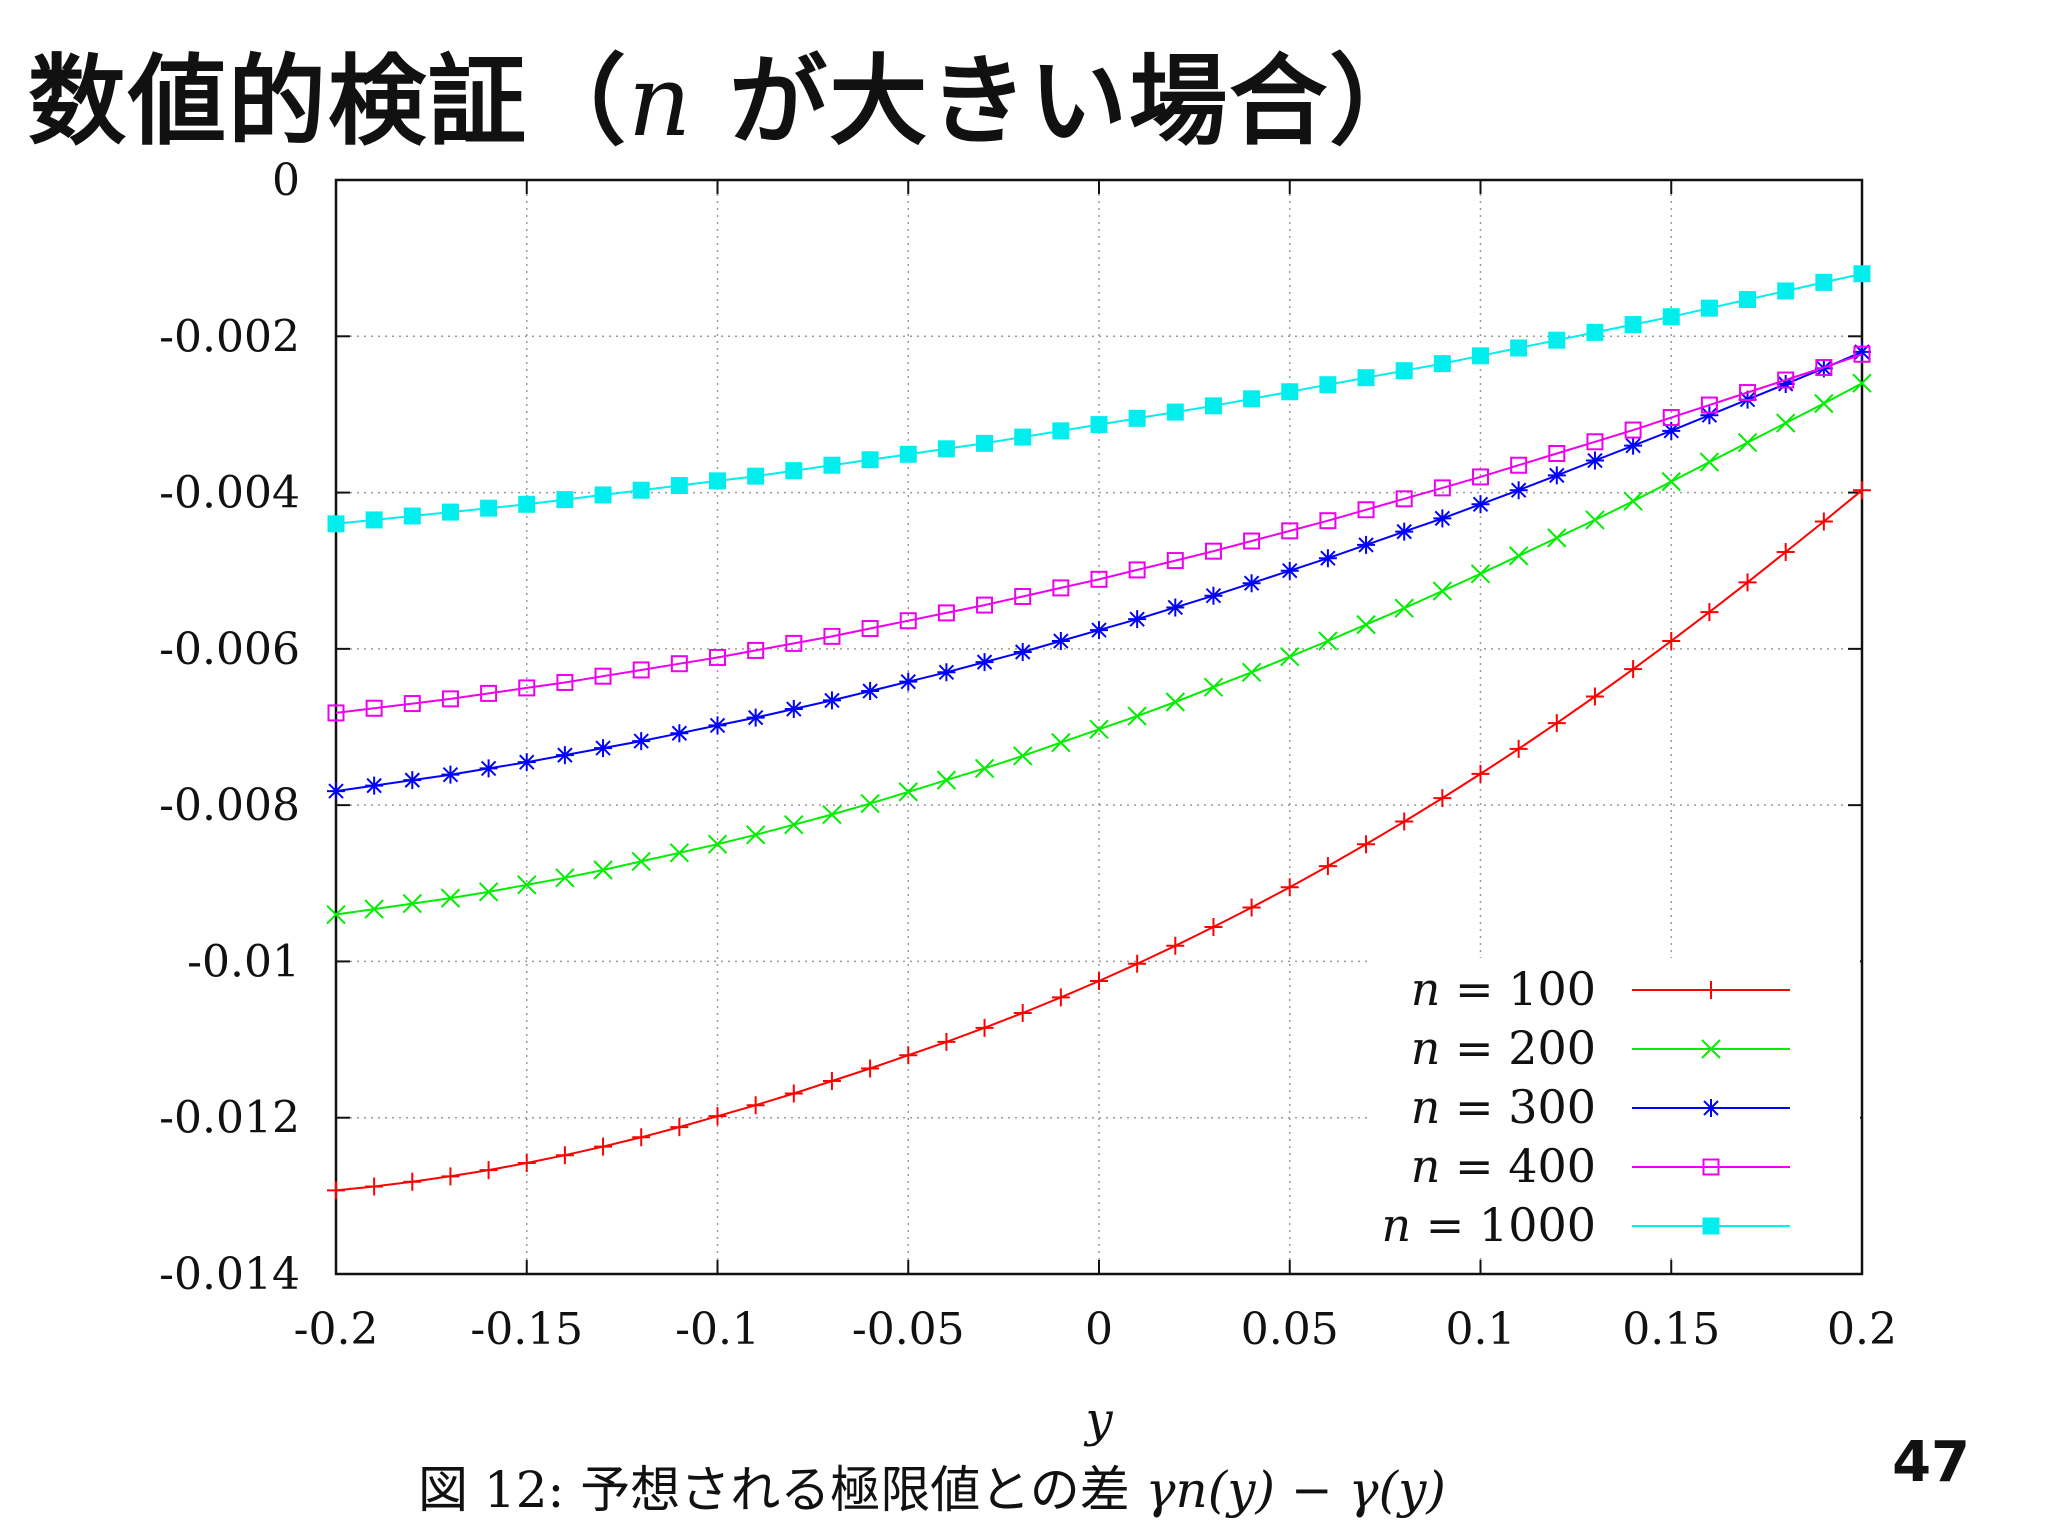  Describe the element at coordinates (229, 649) in the screenshot. I see `y-tick-label: -0.006` at that location.